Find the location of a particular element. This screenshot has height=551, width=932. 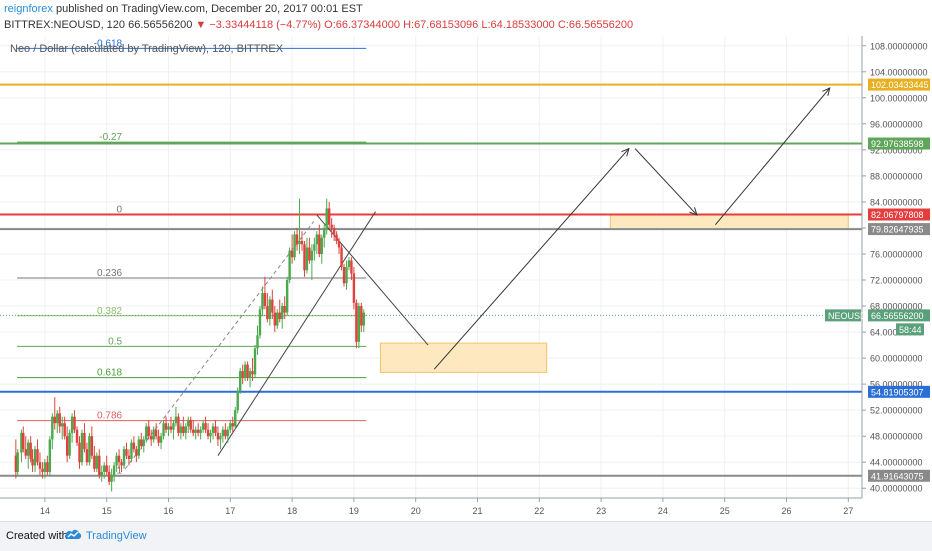

x-tick-label: 21 is located at coordinates (477, 511).